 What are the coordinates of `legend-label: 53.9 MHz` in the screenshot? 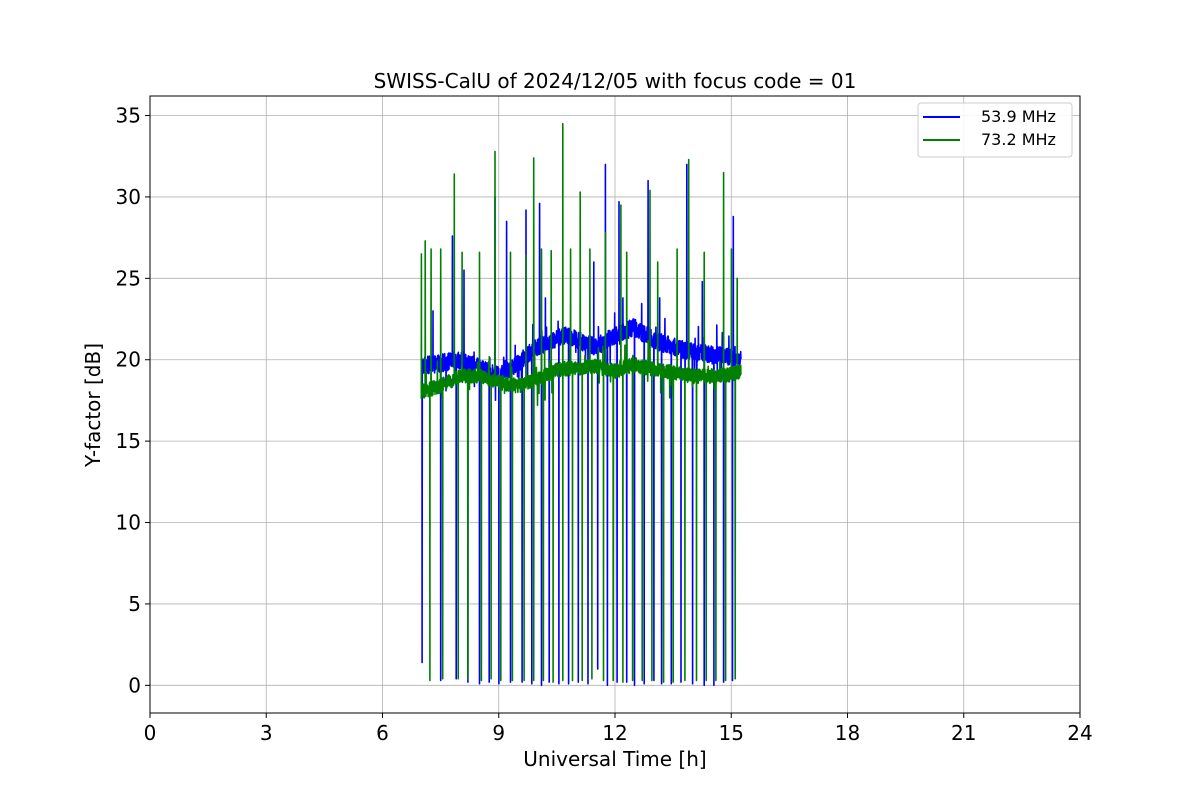 It's located at (1018, 116).